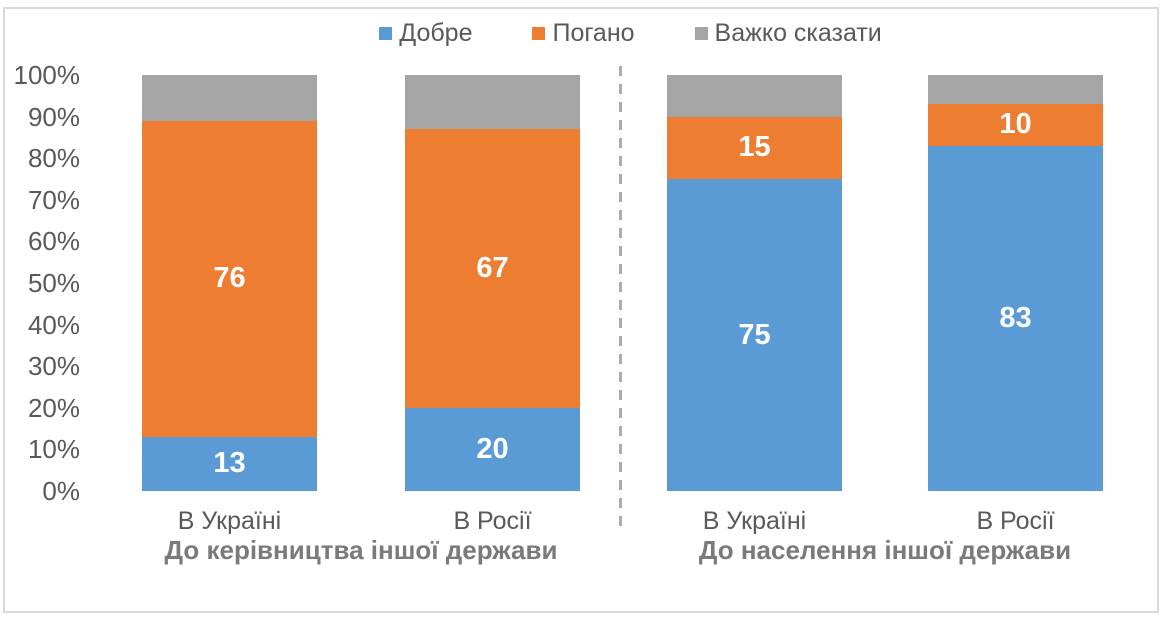  Describe the element at coordinates (53, 199) in the screenshot. I see `y-tick-label: 70%` at that location.